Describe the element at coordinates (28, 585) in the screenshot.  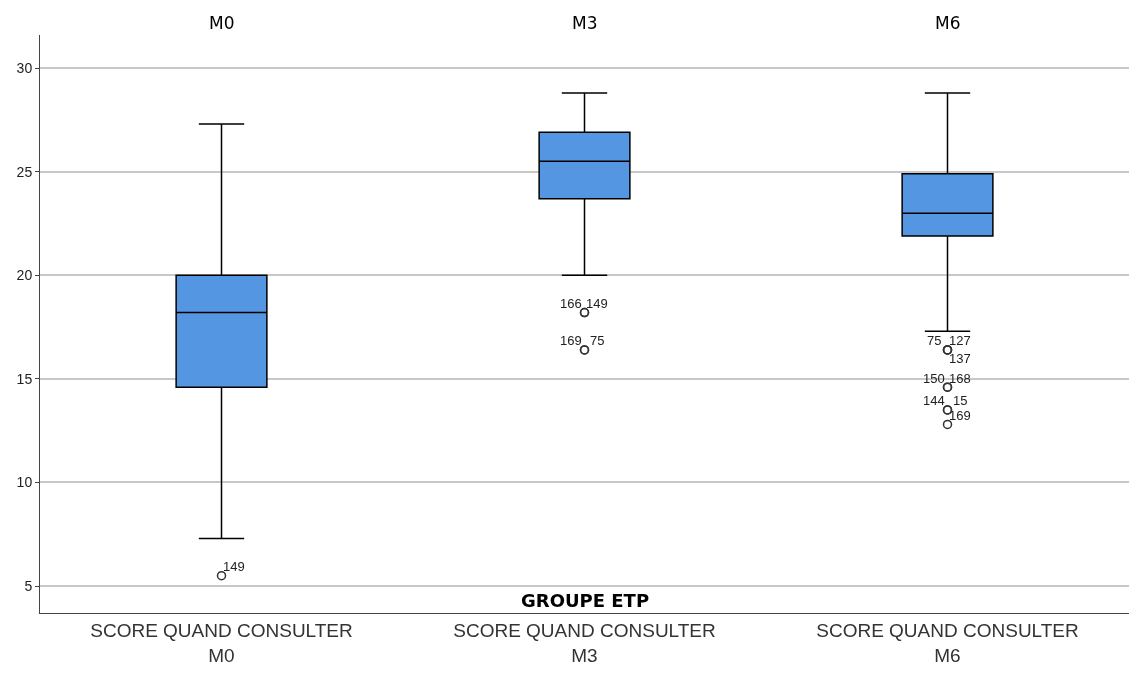
I see `y-tick-label: 5` at that location.